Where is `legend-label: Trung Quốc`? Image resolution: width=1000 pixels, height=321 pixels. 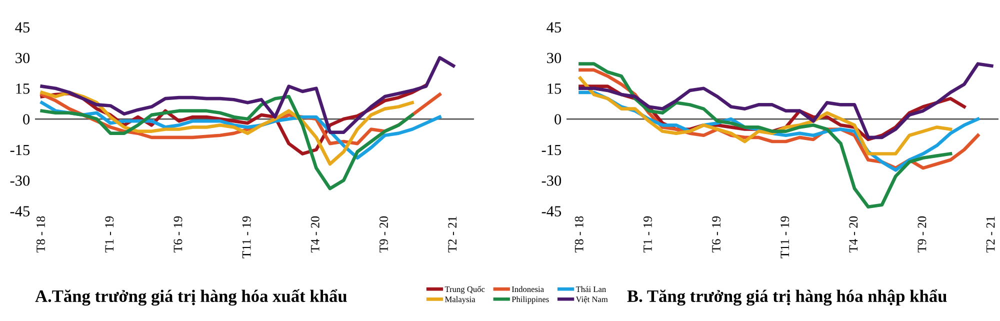 legend-label: Trung Quốc is located at coordinates (464, 290).